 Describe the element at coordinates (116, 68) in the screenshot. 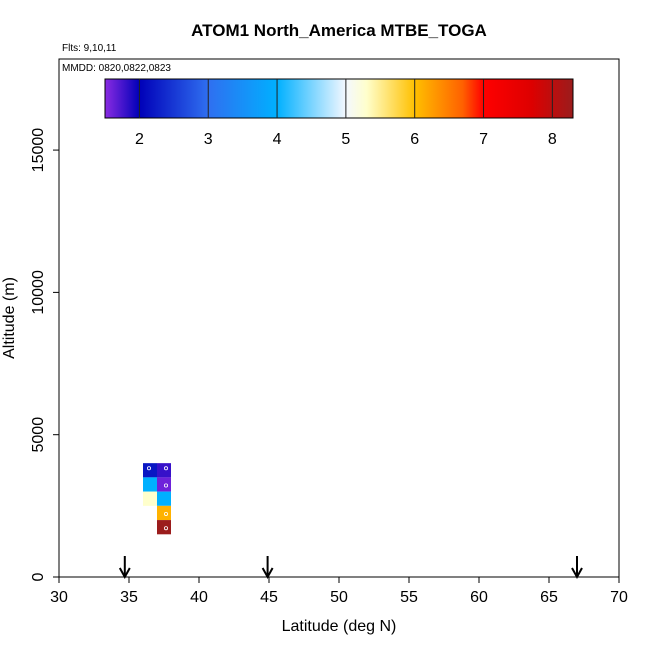

I see `dates-annotation: MMDD: 0820,0822,0823` at that location.